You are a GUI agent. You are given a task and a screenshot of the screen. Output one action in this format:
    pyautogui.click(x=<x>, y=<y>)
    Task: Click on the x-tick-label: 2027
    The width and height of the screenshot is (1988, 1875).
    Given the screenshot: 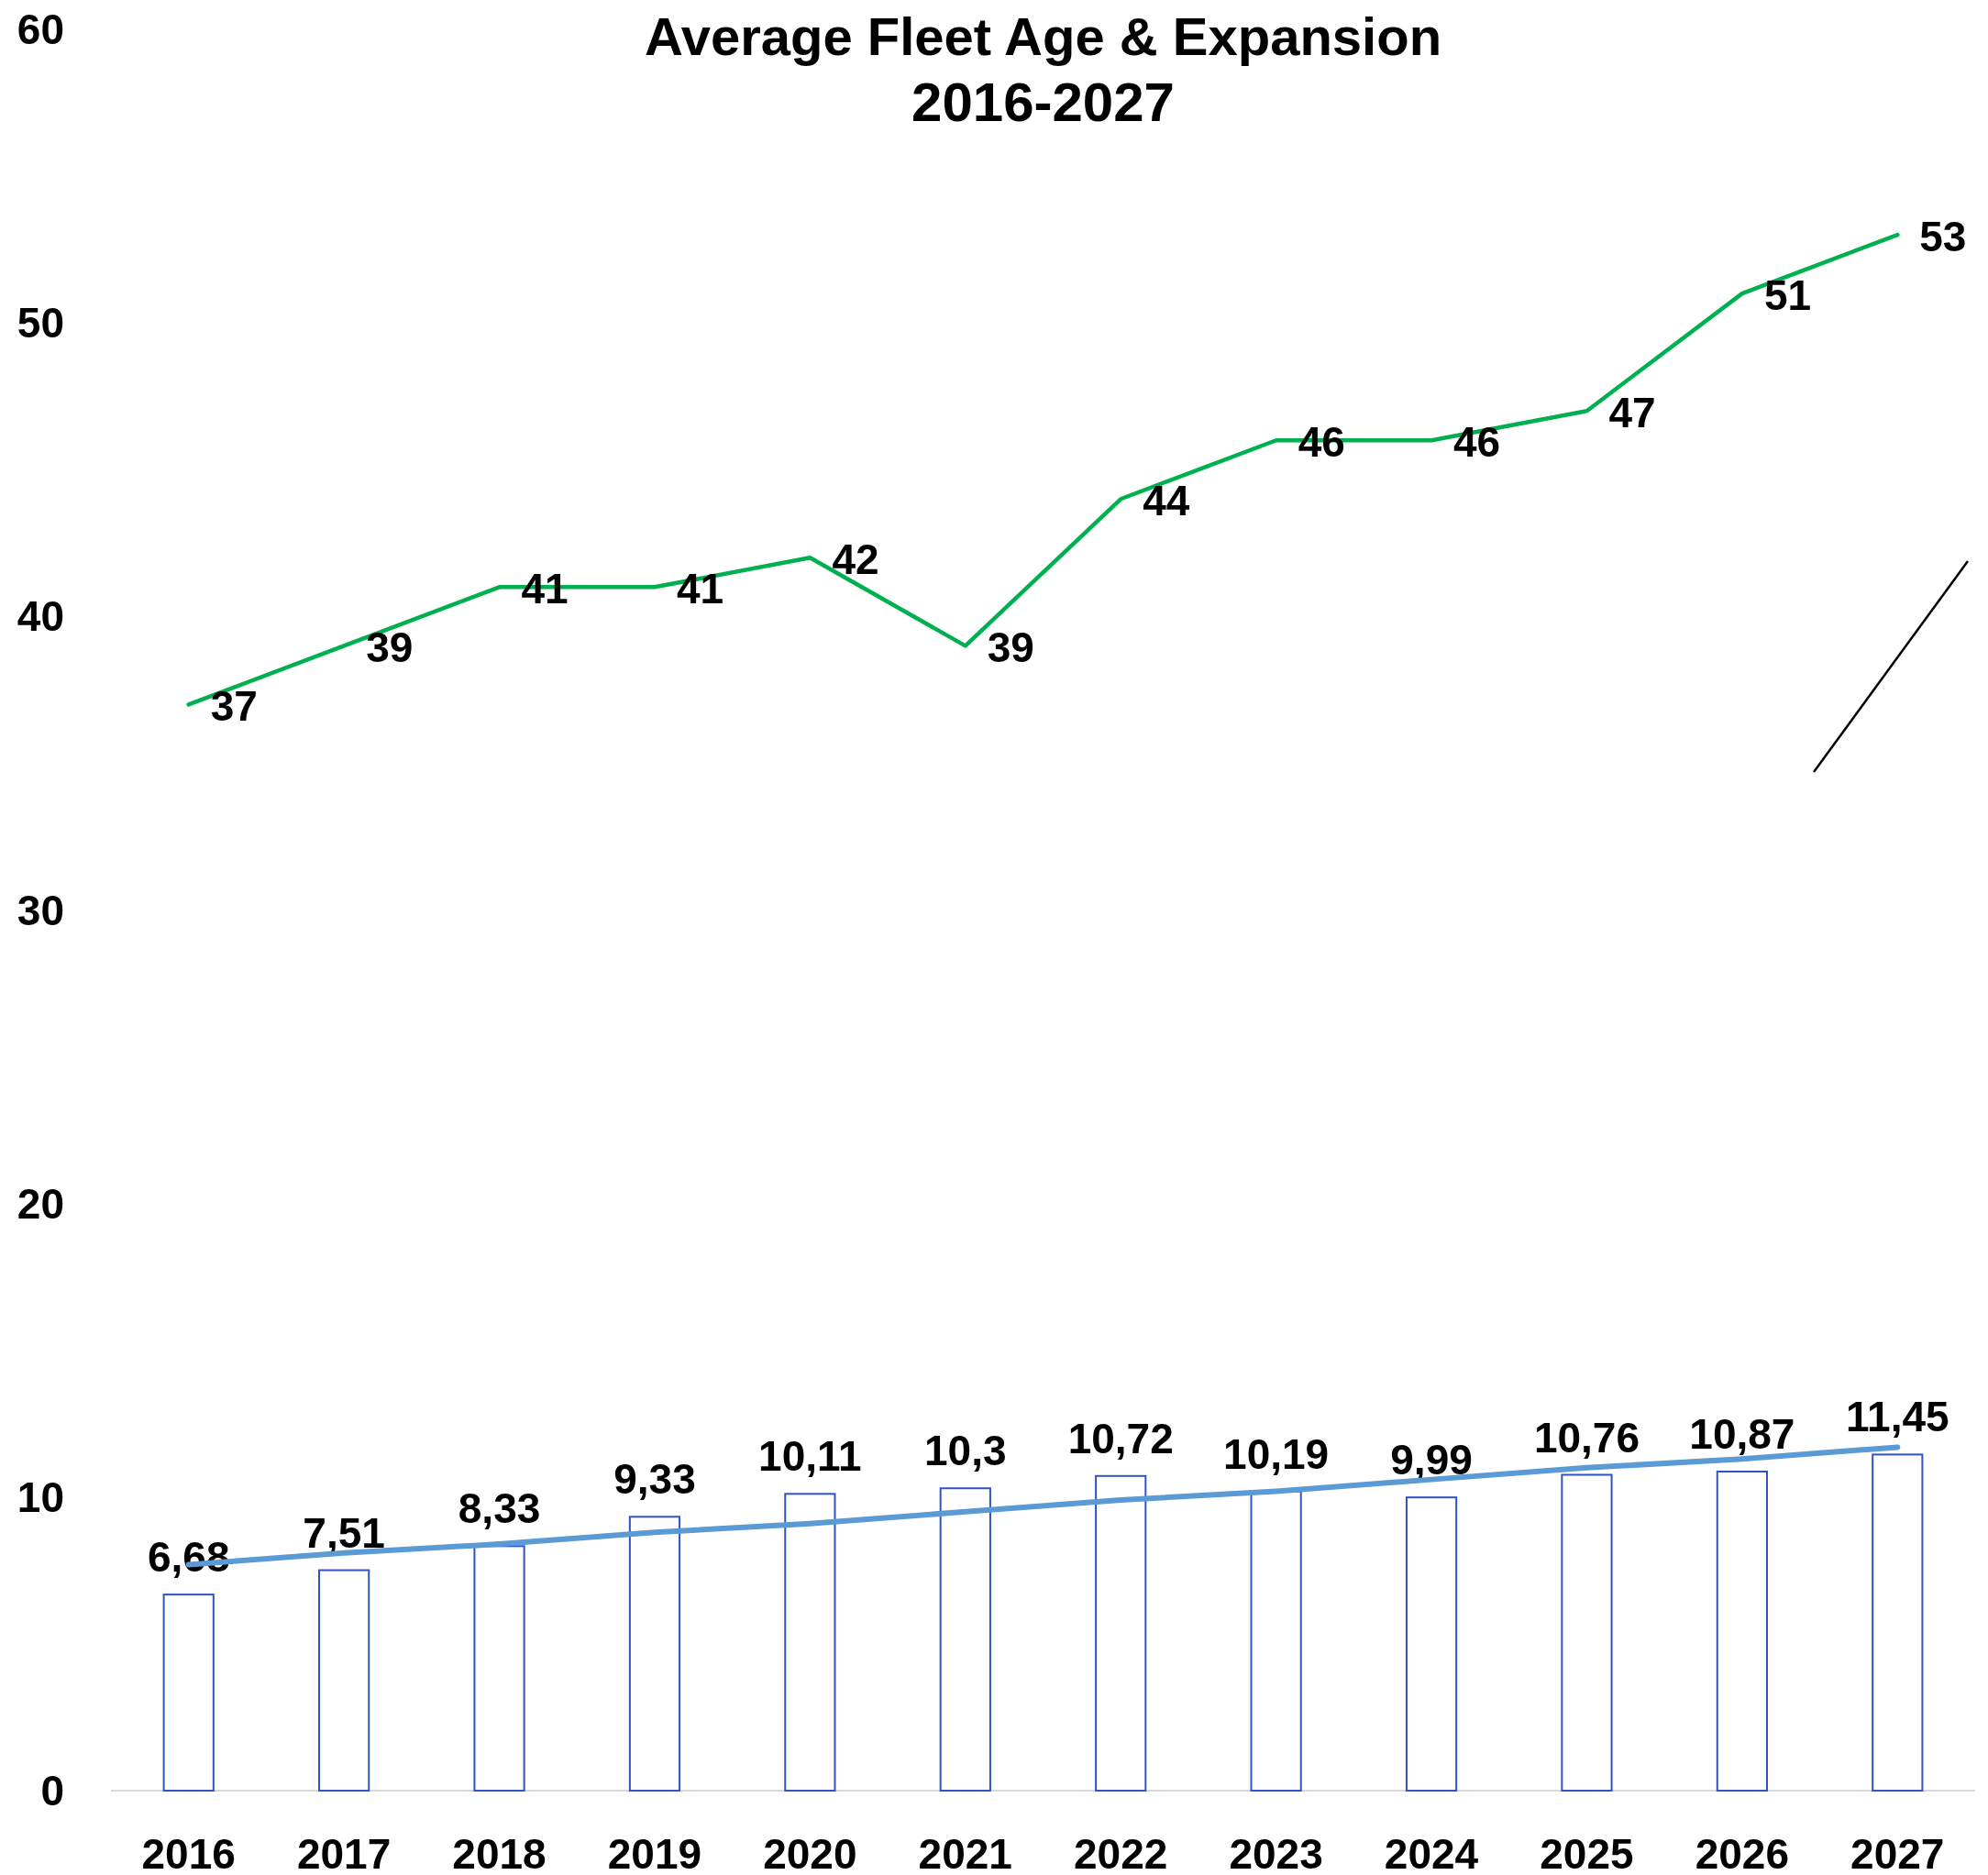 What is the action you would take?
    pyautogui.click(x=1898, y=1852)
    